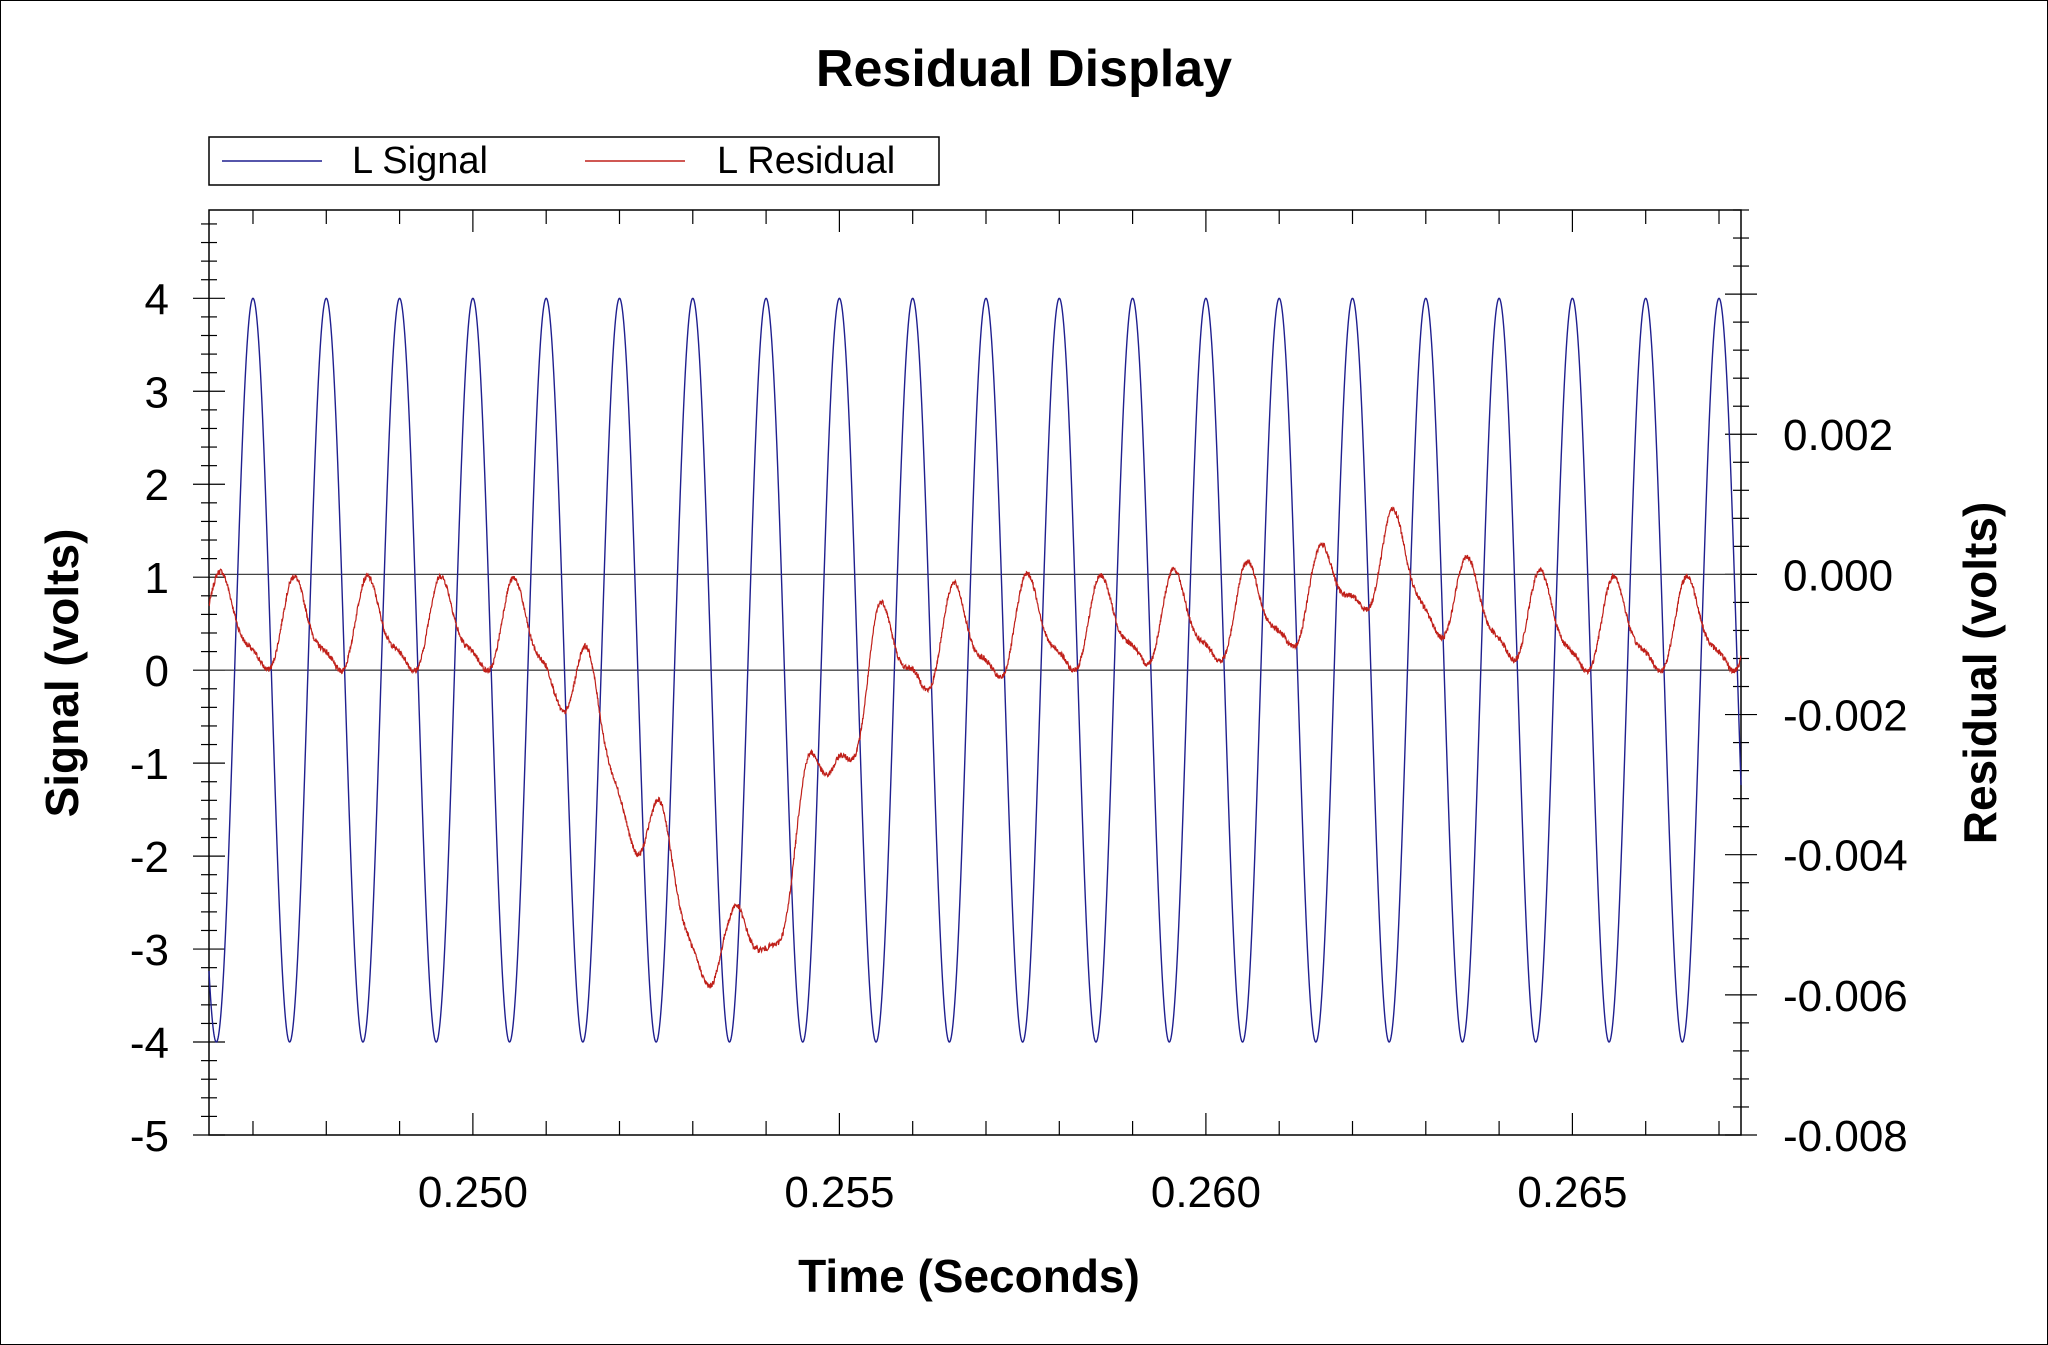  What do you see at coordinates (1838, 575) in the screenshot?
I see `y2-tick-label: 0.000` at bounding box center [1838, 575].